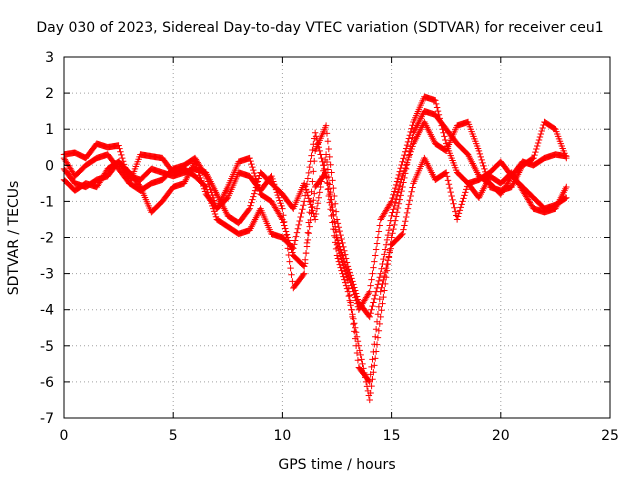 The image size is (640, 480). I want to click on y-tick-label: -2, so click(47, 239).